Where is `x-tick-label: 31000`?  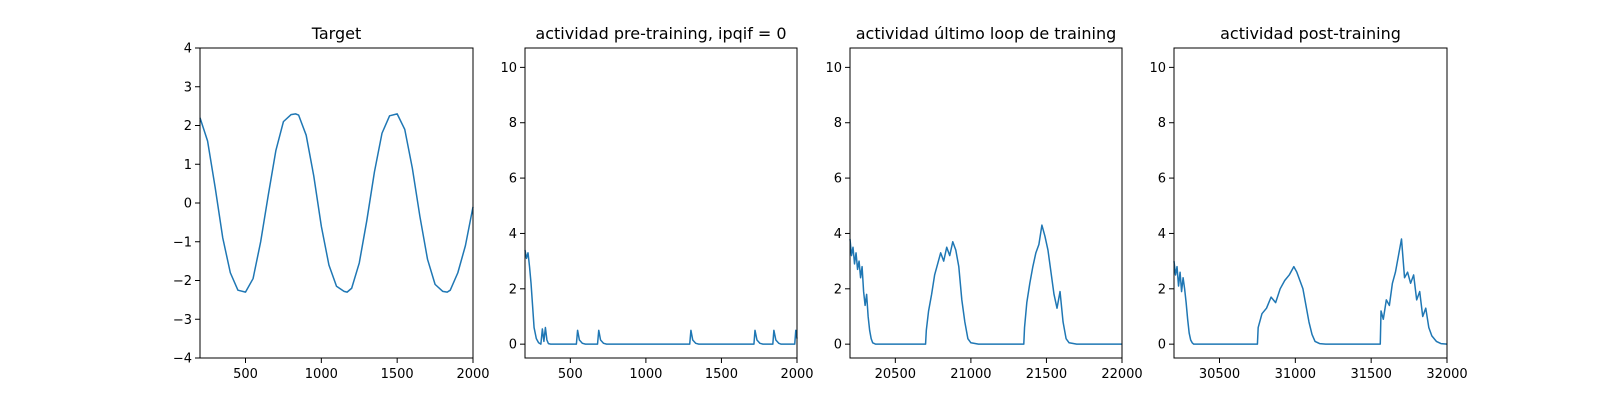 x-tick-label: 31000 is located at coordinates (1295, 374).